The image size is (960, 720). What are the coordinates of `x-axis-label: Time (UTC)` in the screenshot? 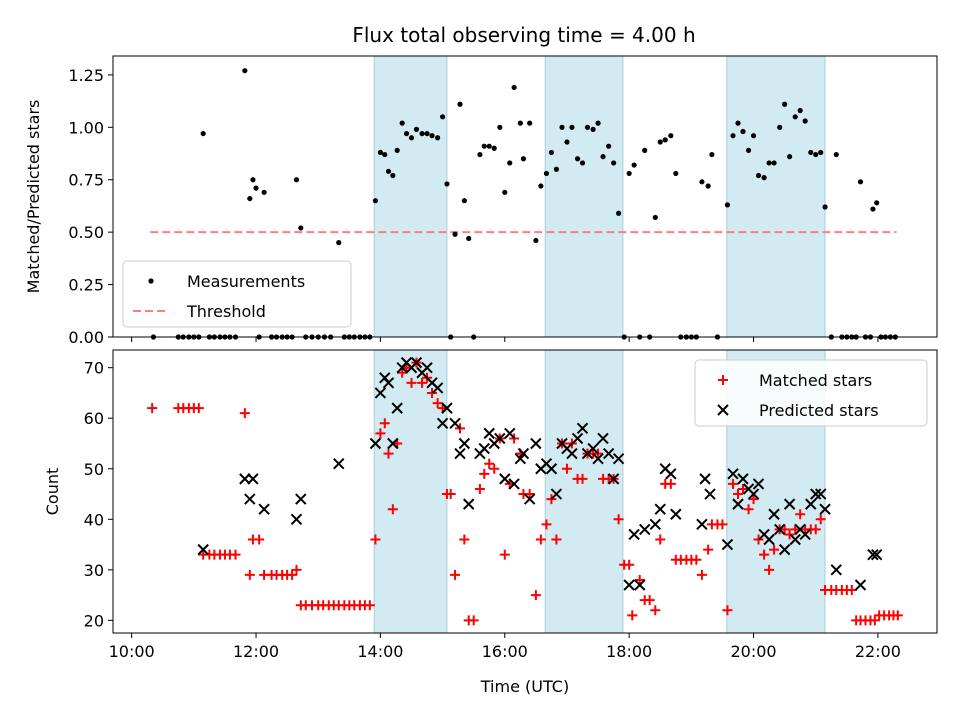 It's located at (524, 686).